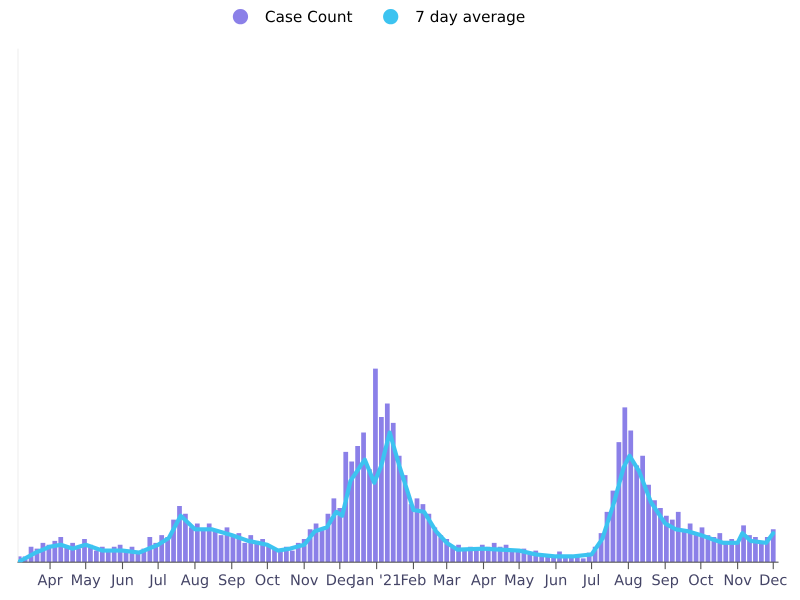 Image resolution: width=800 pixels, height=600 pixels. Describe the element at coordinates (414, 580) in the screenshot. I see `x-tick-label: Feb` at that location.